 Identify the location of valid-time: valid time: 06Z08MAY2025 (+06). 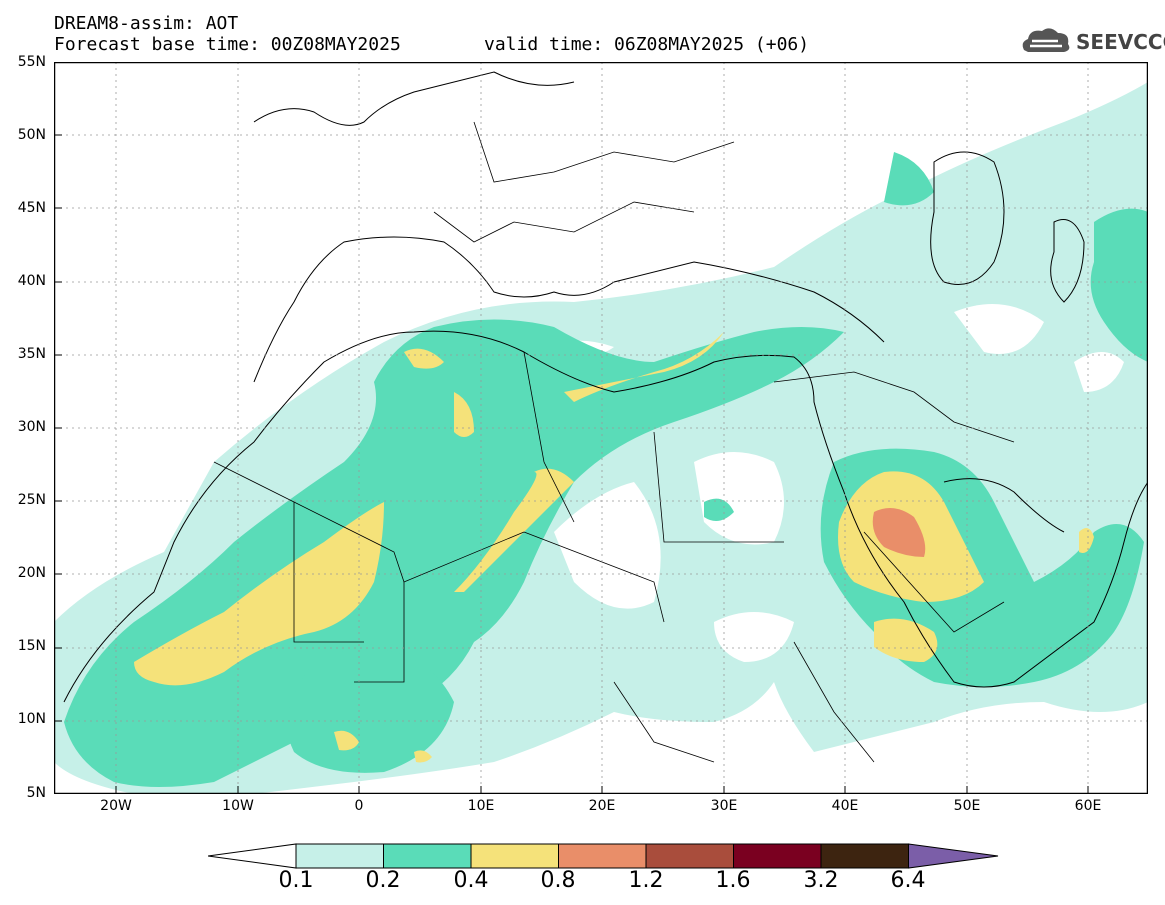
(647, 44).